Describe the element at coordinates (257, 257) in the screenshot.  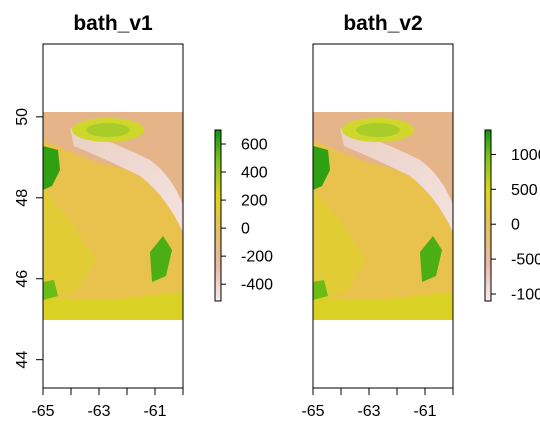
I see `legend-tick-label: -200` at that location.